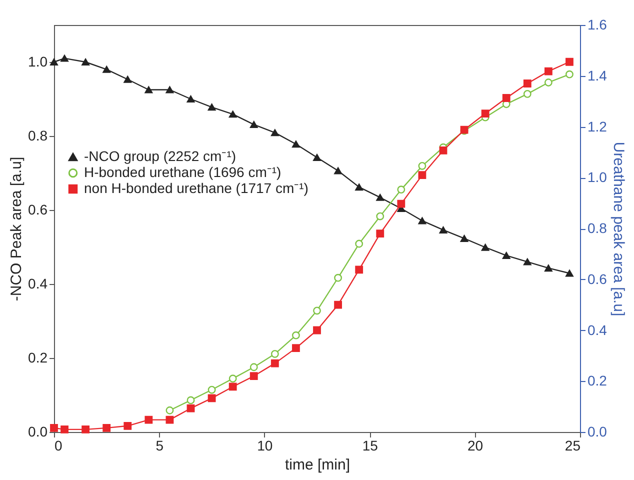 Image resolution: width=634 pixels, height=480 pixels. Describe the element at coordinates (38, 62) in the screenshot. I see `y-tick-label: 1.0` at that location.